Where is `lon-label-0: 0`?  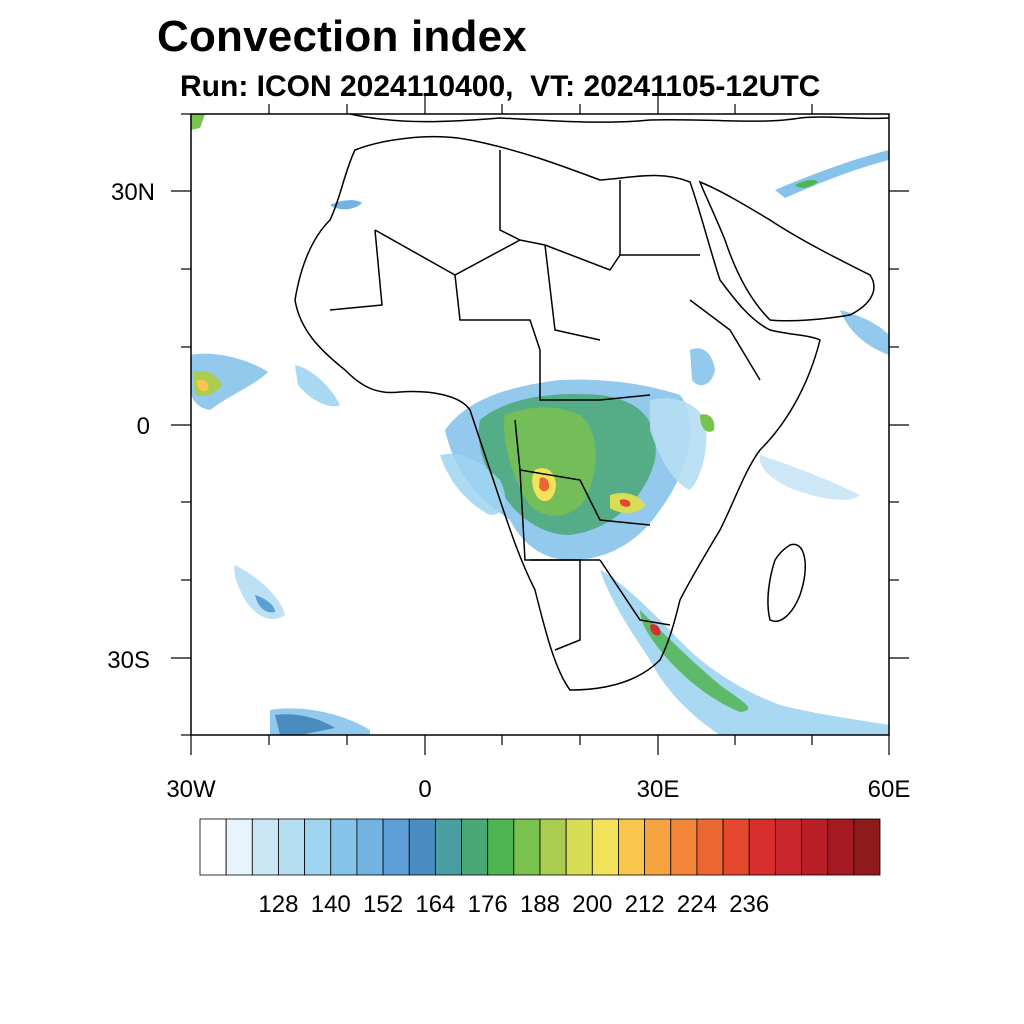
lon-label-0: 0 is located at coordinates (424, 789).